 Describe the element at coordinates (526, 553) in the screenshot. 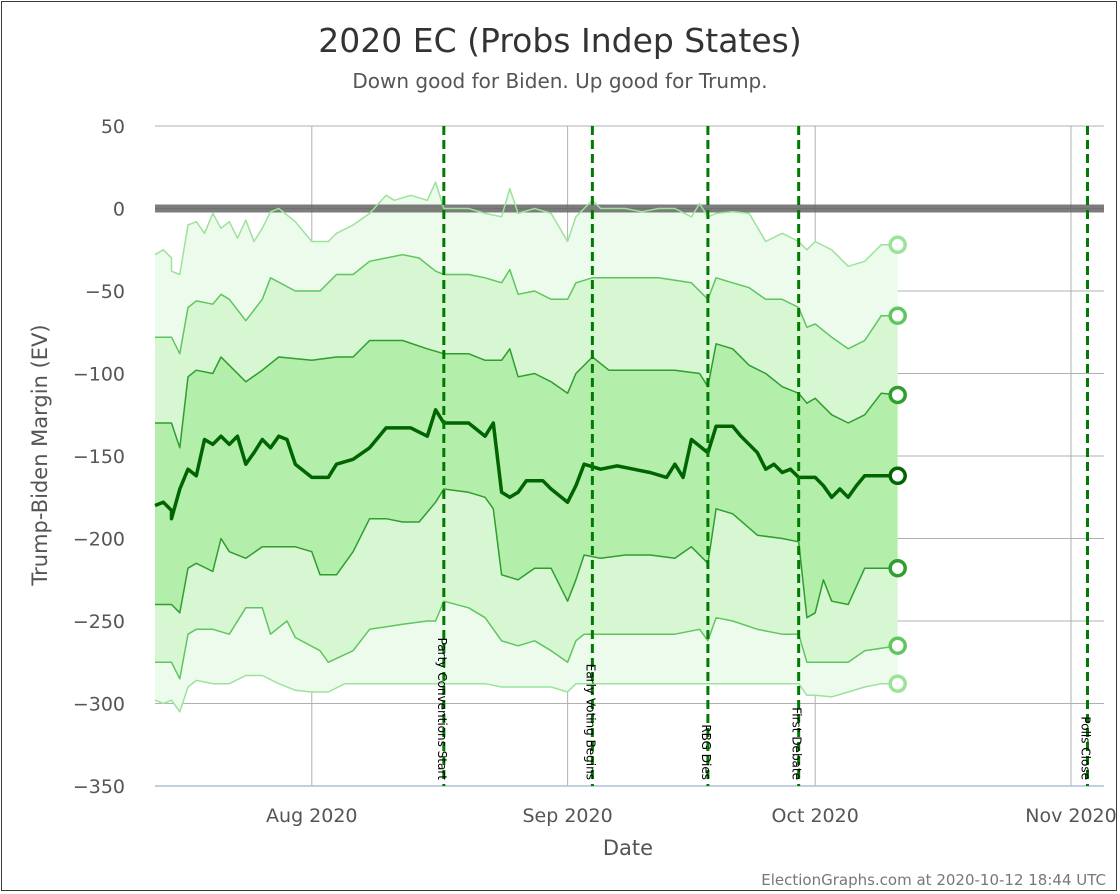

I see `series-line-lower-core` at that location.